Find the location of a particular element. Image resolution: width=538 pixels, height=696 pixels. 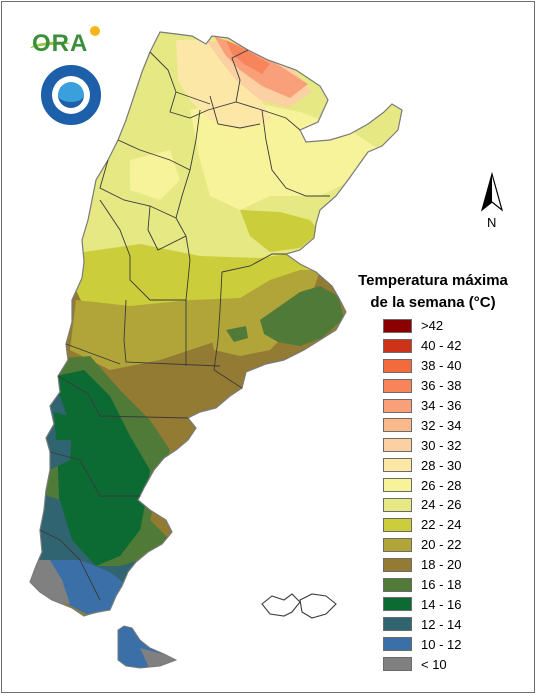

legend-item: 30 - 32 is located at coordinates (453, 445).